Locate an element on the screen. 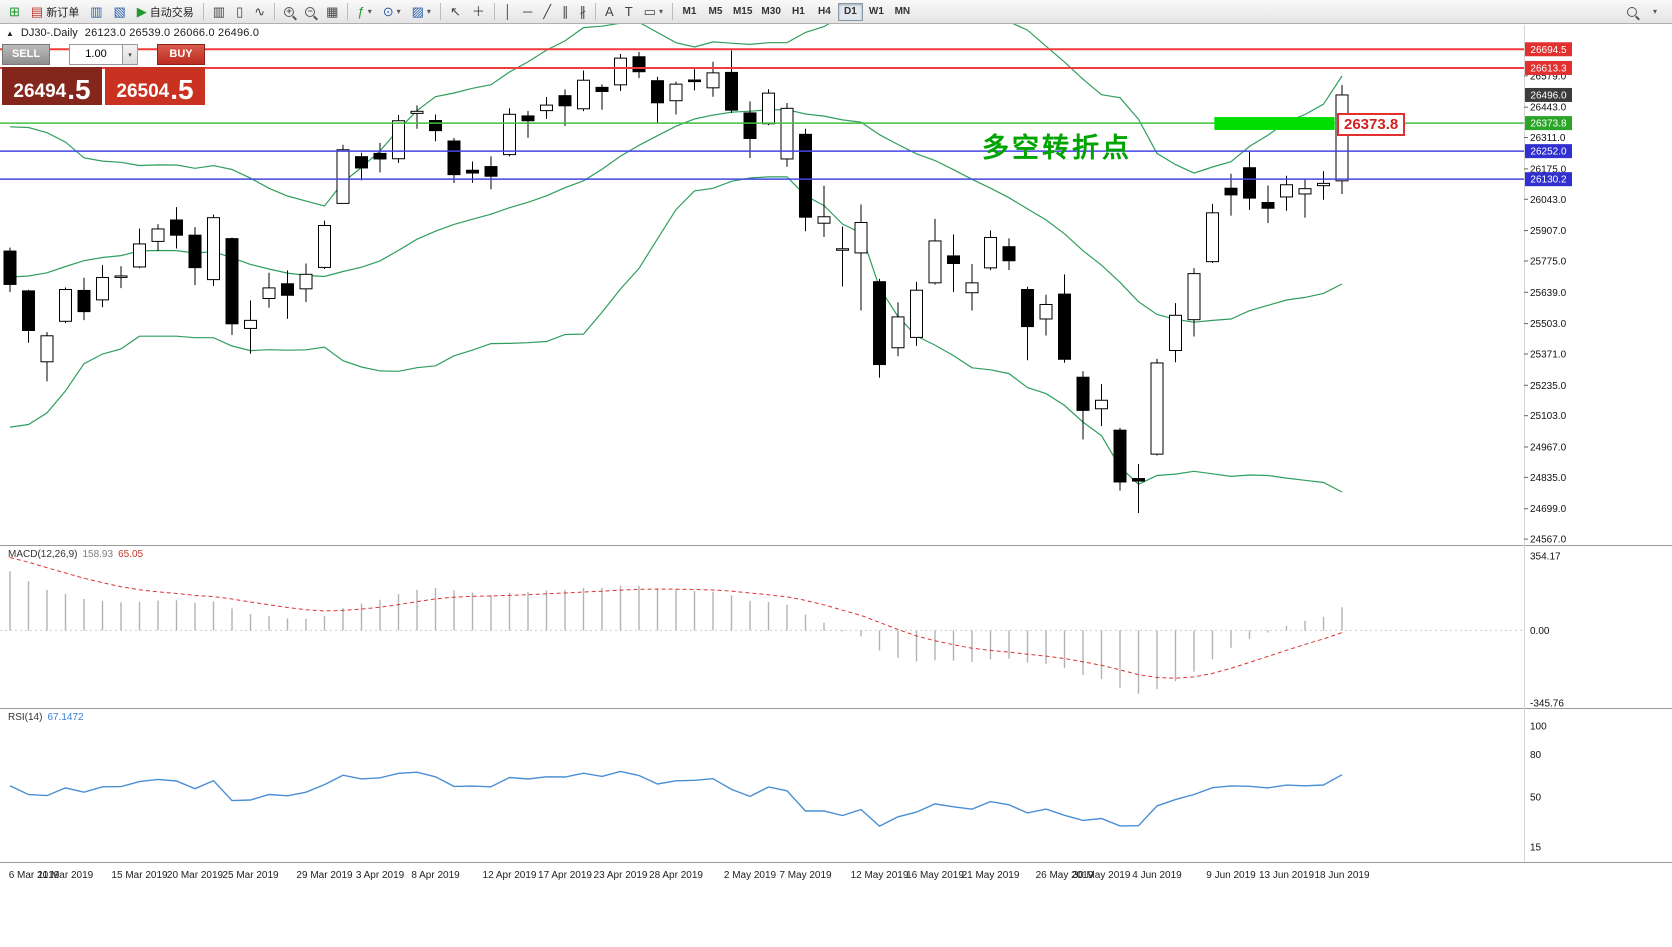 The image size is (1672, 947). text-icon: A is located at coordinates (609, 11).